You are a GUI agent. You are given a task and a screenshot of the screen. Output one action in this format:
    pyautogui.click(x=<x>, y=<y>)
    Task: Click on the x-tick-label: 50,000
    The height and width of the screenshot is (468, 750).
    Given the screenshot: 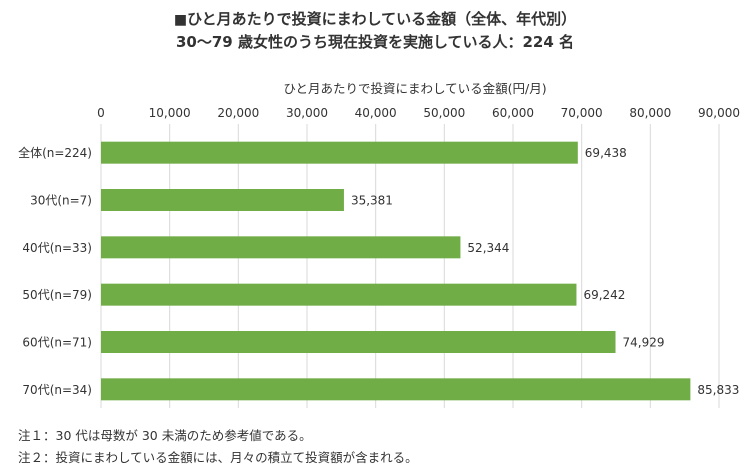 What is the action you would take?
    pyautogui.click(x=444, y=113)
    